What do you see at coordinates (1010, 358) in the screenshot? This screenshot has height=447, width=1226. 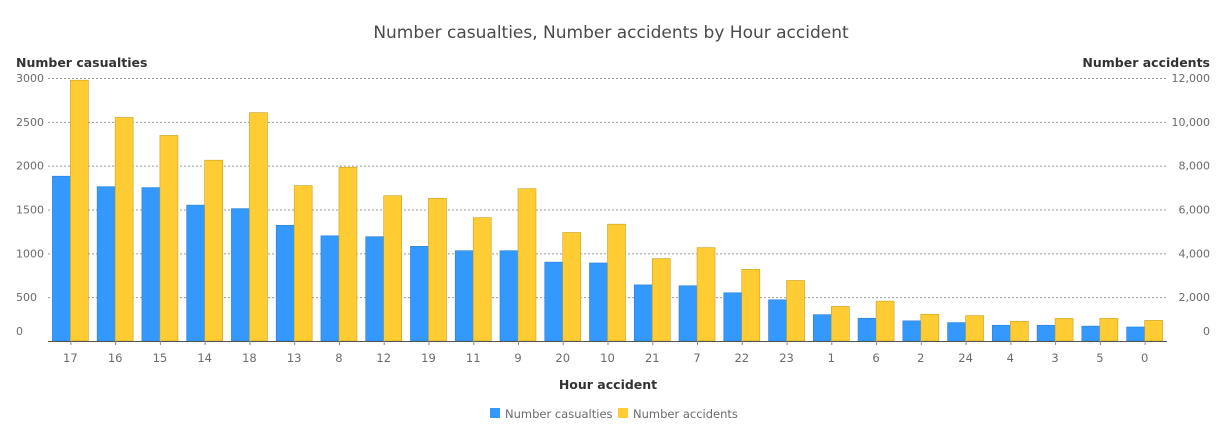 I see `x-tick-label: 4` at bounding box center [1010, 358].